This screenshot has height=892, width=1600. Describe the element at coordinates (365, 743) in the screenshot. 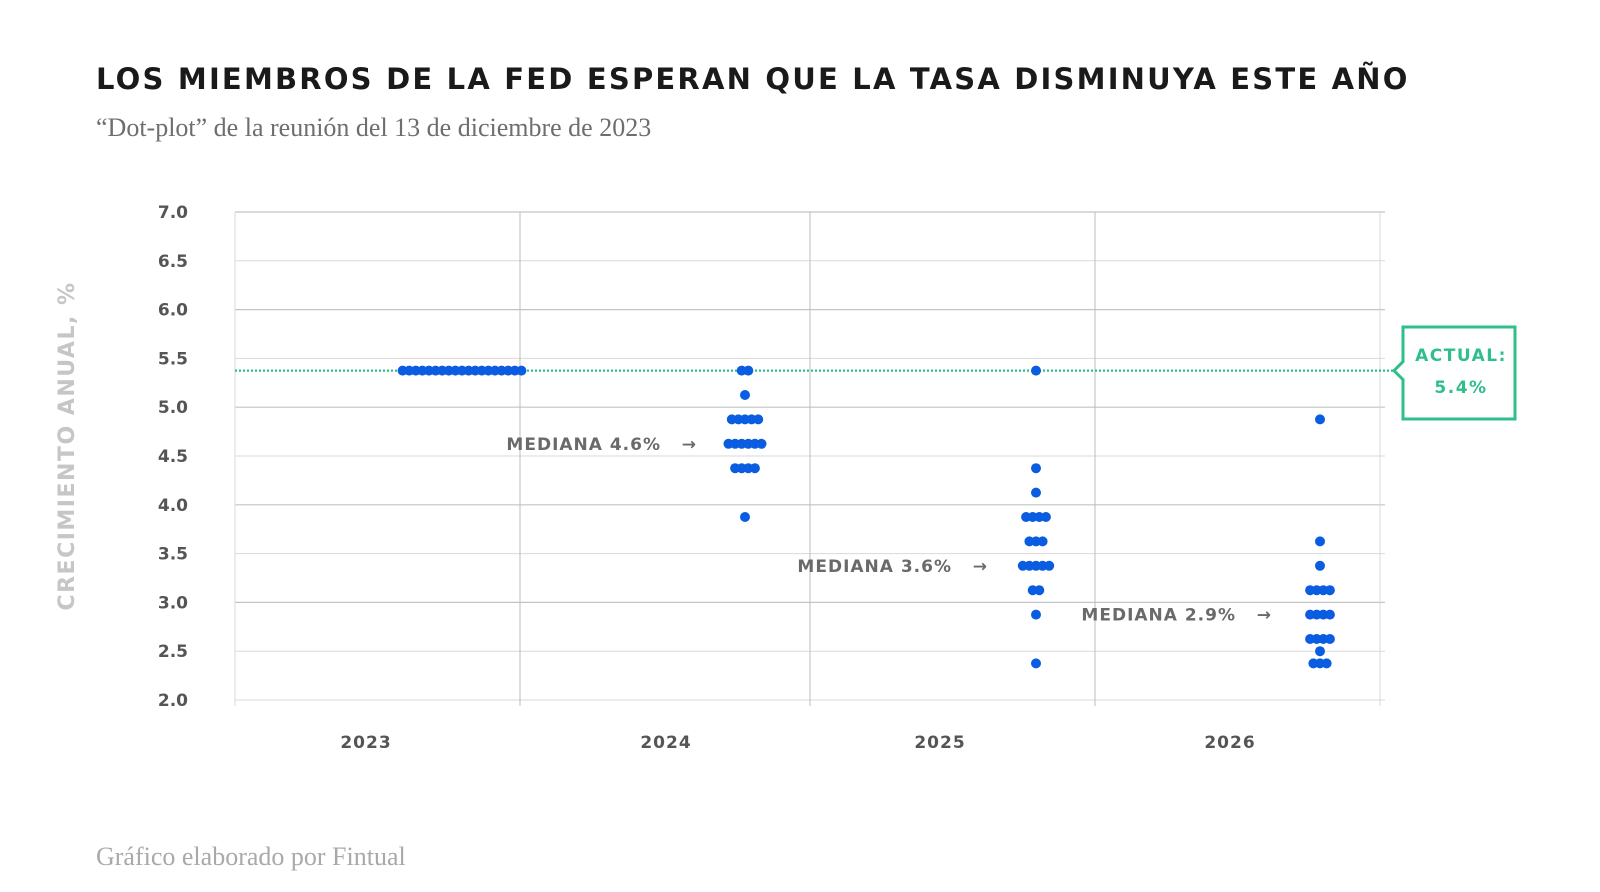

I see `x-tick-label-2023: 2023` at that location.